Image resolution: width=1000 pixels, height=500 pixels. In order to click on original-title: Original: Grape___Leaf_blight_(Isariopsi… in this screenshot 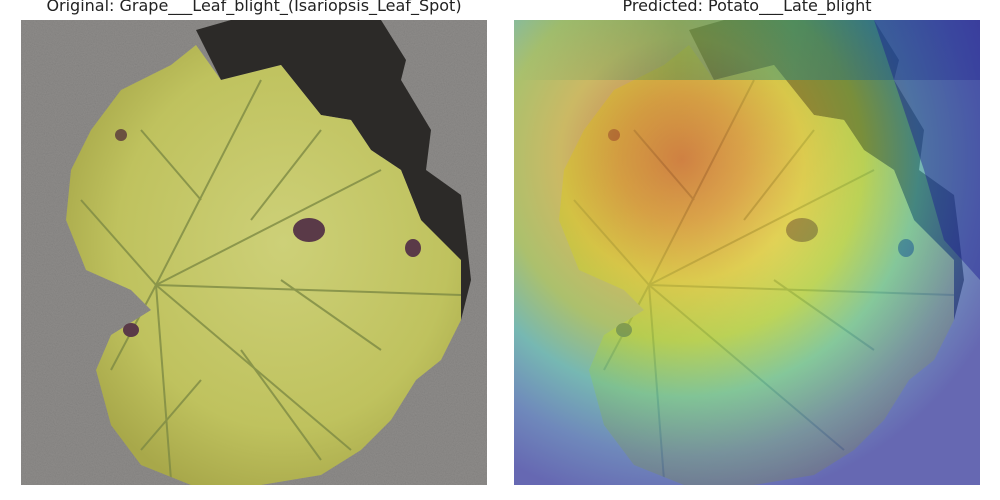, I will do `click(254, 7)`.